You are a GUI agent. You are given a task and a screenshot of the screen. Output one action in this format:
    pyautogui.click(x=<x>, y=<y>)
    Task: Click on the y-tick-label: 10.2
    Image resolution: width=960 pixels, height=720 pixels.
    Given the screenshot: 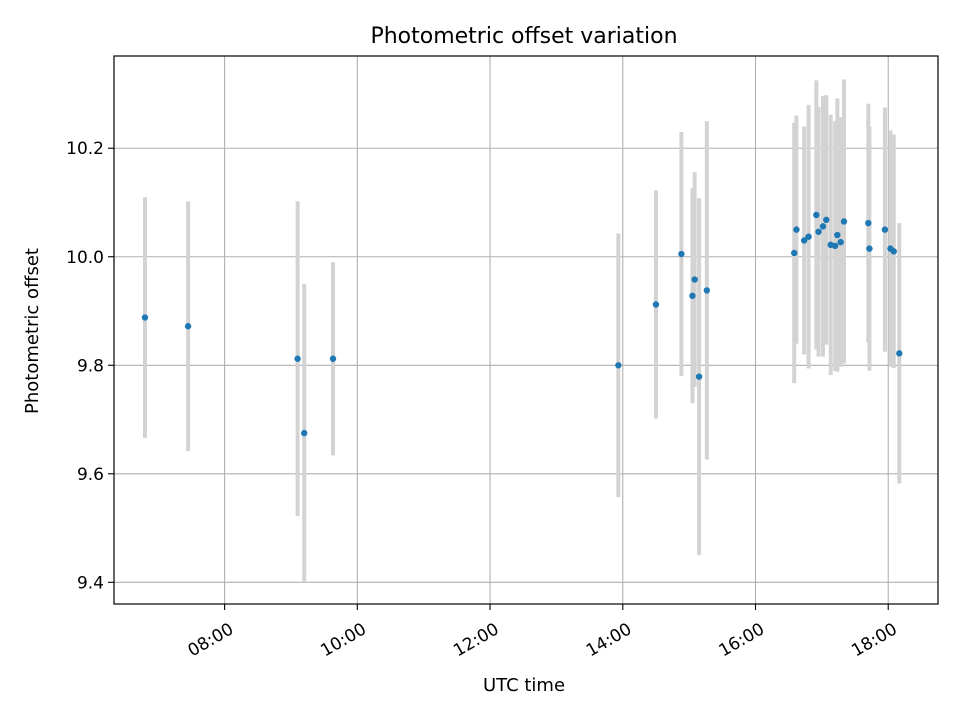 What is the action you would take?
    pyautogui.click(x=85, y=149)
    